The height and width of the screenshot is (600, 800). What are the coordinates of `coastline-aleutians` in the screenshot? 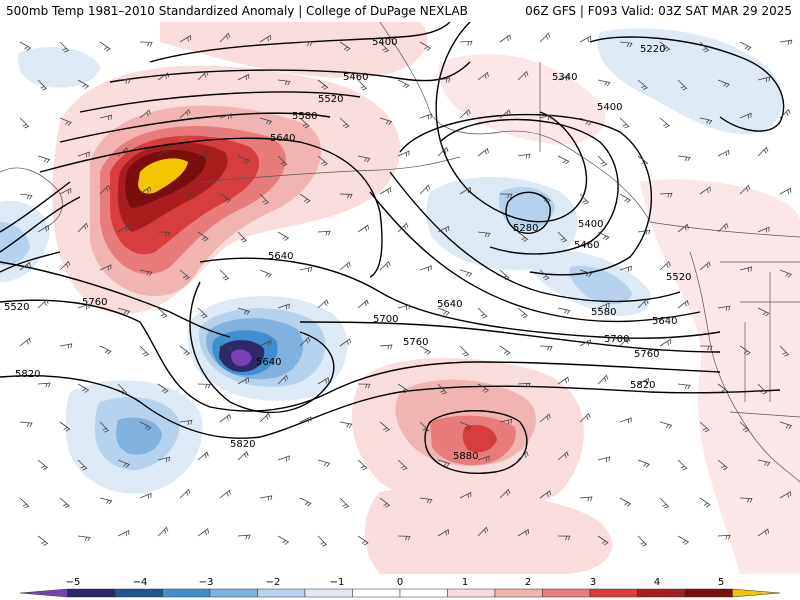 It's located at (330, 169).